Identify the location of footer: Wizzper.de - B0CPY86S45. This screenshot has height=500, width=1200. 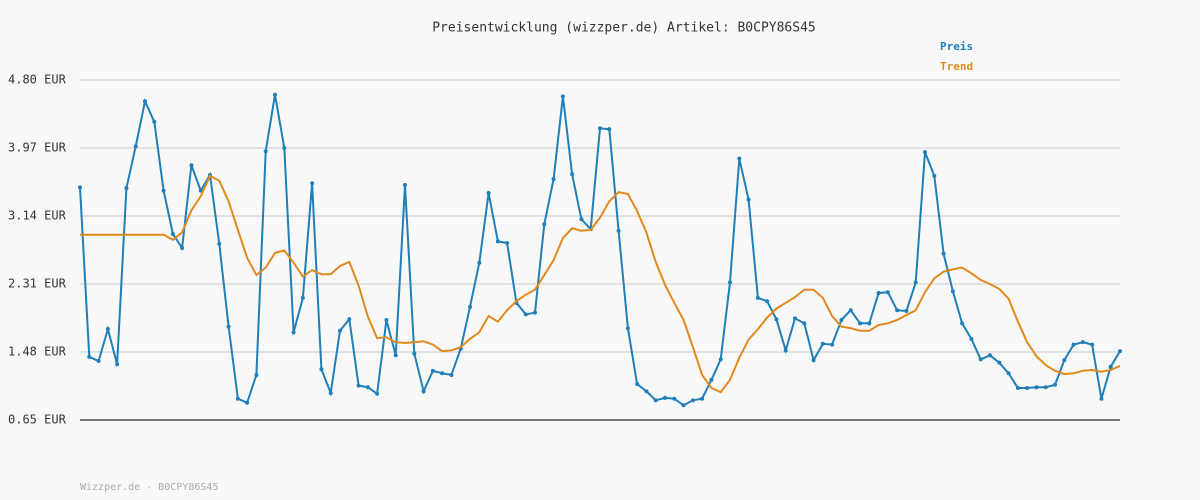
(149, 487).